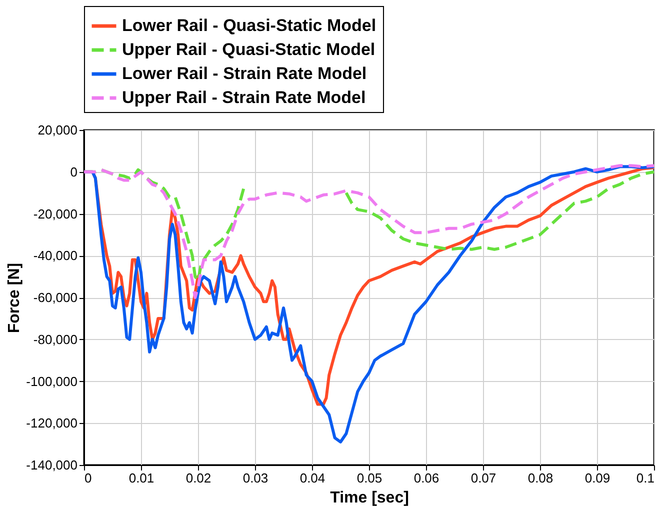 The image size is (661, 510). What do you see at coordinates (55, 339) in the screenshot?
I see `y-tick-label: -80,000` at bounding box center [55, 339].